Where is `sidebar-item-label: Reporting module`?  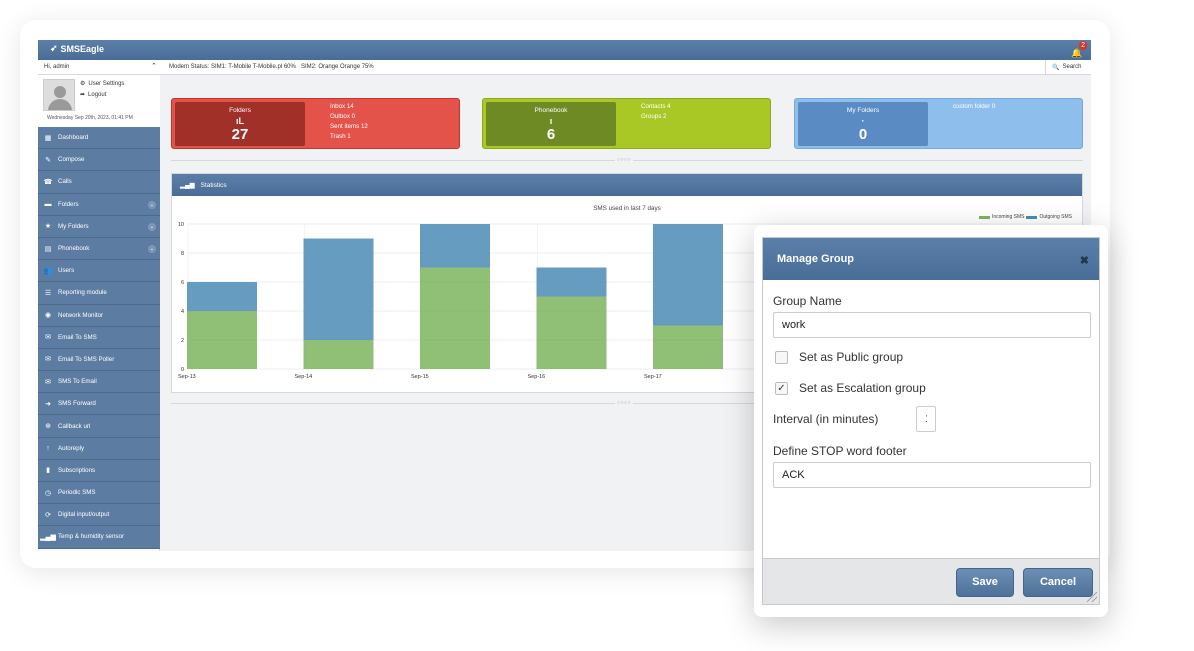
sidebar-item-label: Reporting module is located at coordinates (82, 293).